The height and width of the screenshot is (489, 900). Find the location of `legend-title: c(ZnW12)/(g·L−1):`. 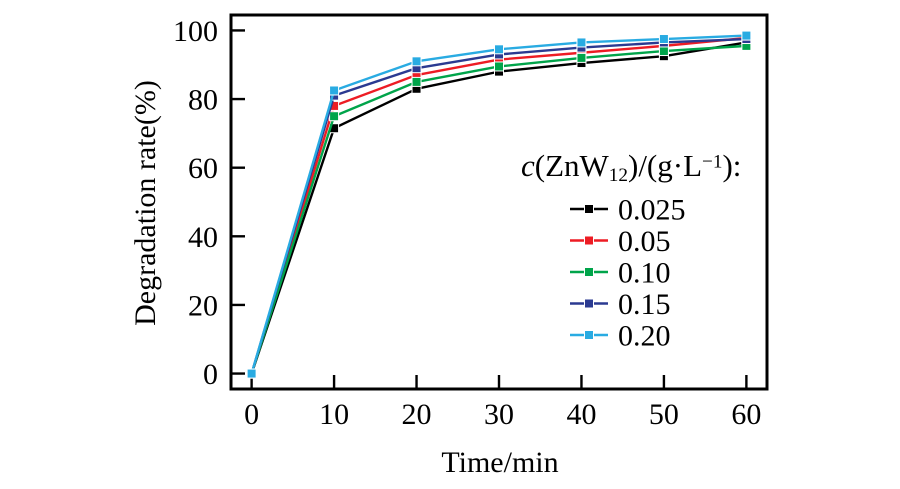

legend-title: c(ZnW12)/(g·L−1): is located at coordinates (631, 167).